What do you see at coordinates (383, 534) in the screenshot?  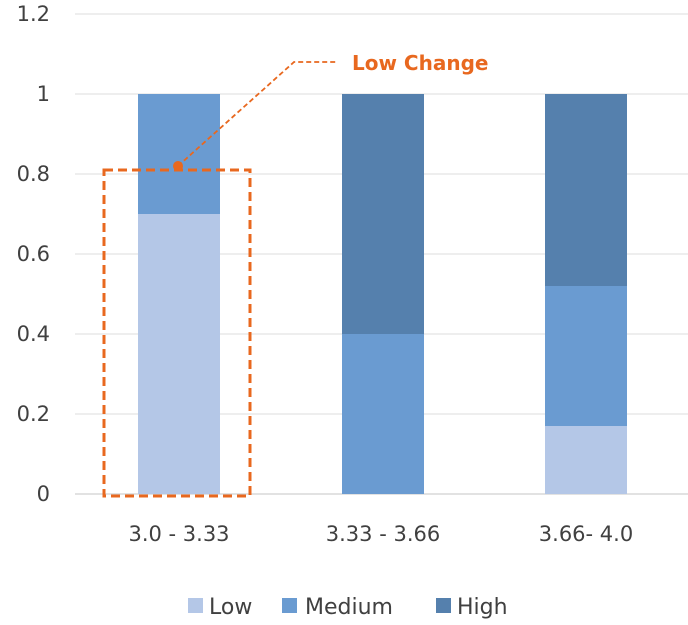 I see `x-category-label: 3.33 - 3.66` at bounding box center [383, 534].